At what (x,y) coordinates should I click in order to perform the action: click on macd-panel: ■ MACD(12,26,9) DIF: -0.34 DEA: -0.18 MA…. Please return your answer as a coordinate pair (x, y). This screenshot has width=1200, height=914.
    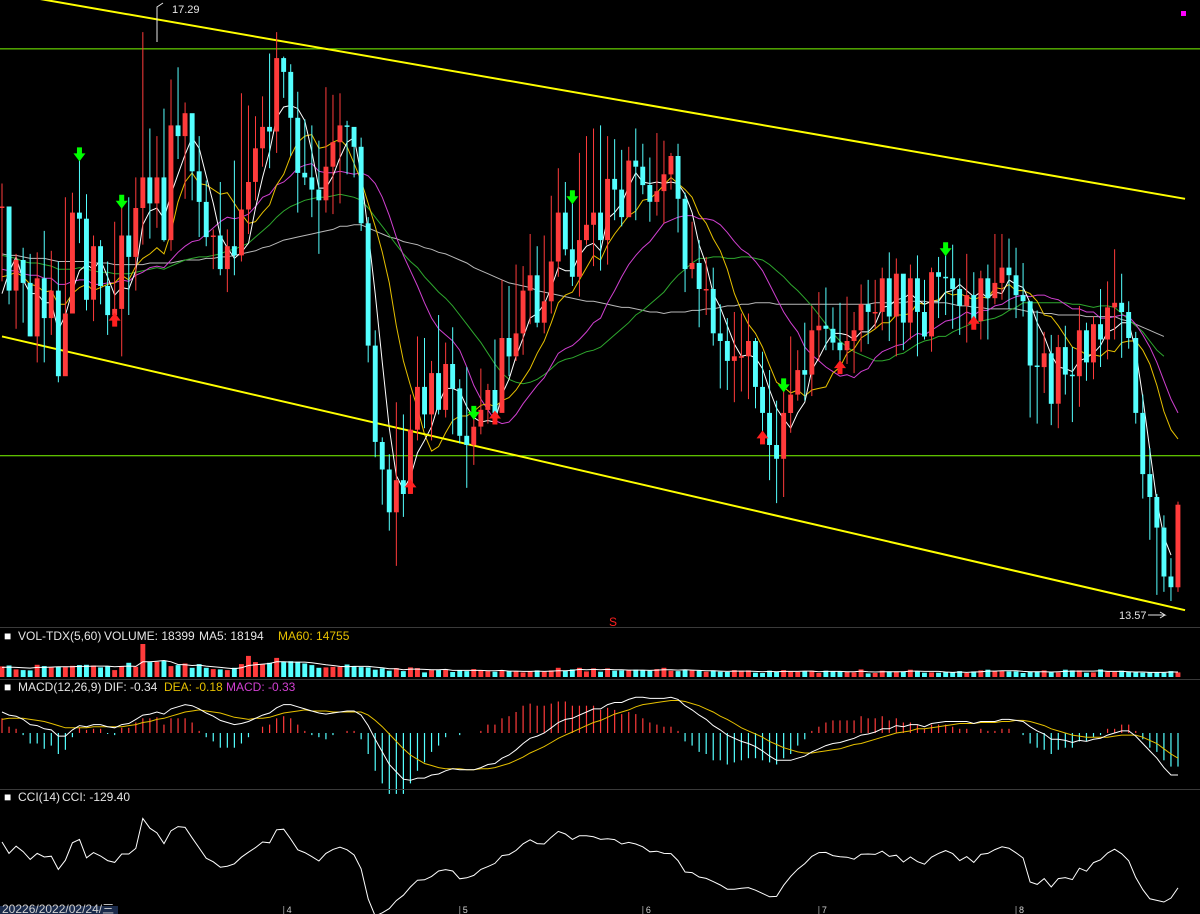
    Looking at the image, I should click on (590, 737).